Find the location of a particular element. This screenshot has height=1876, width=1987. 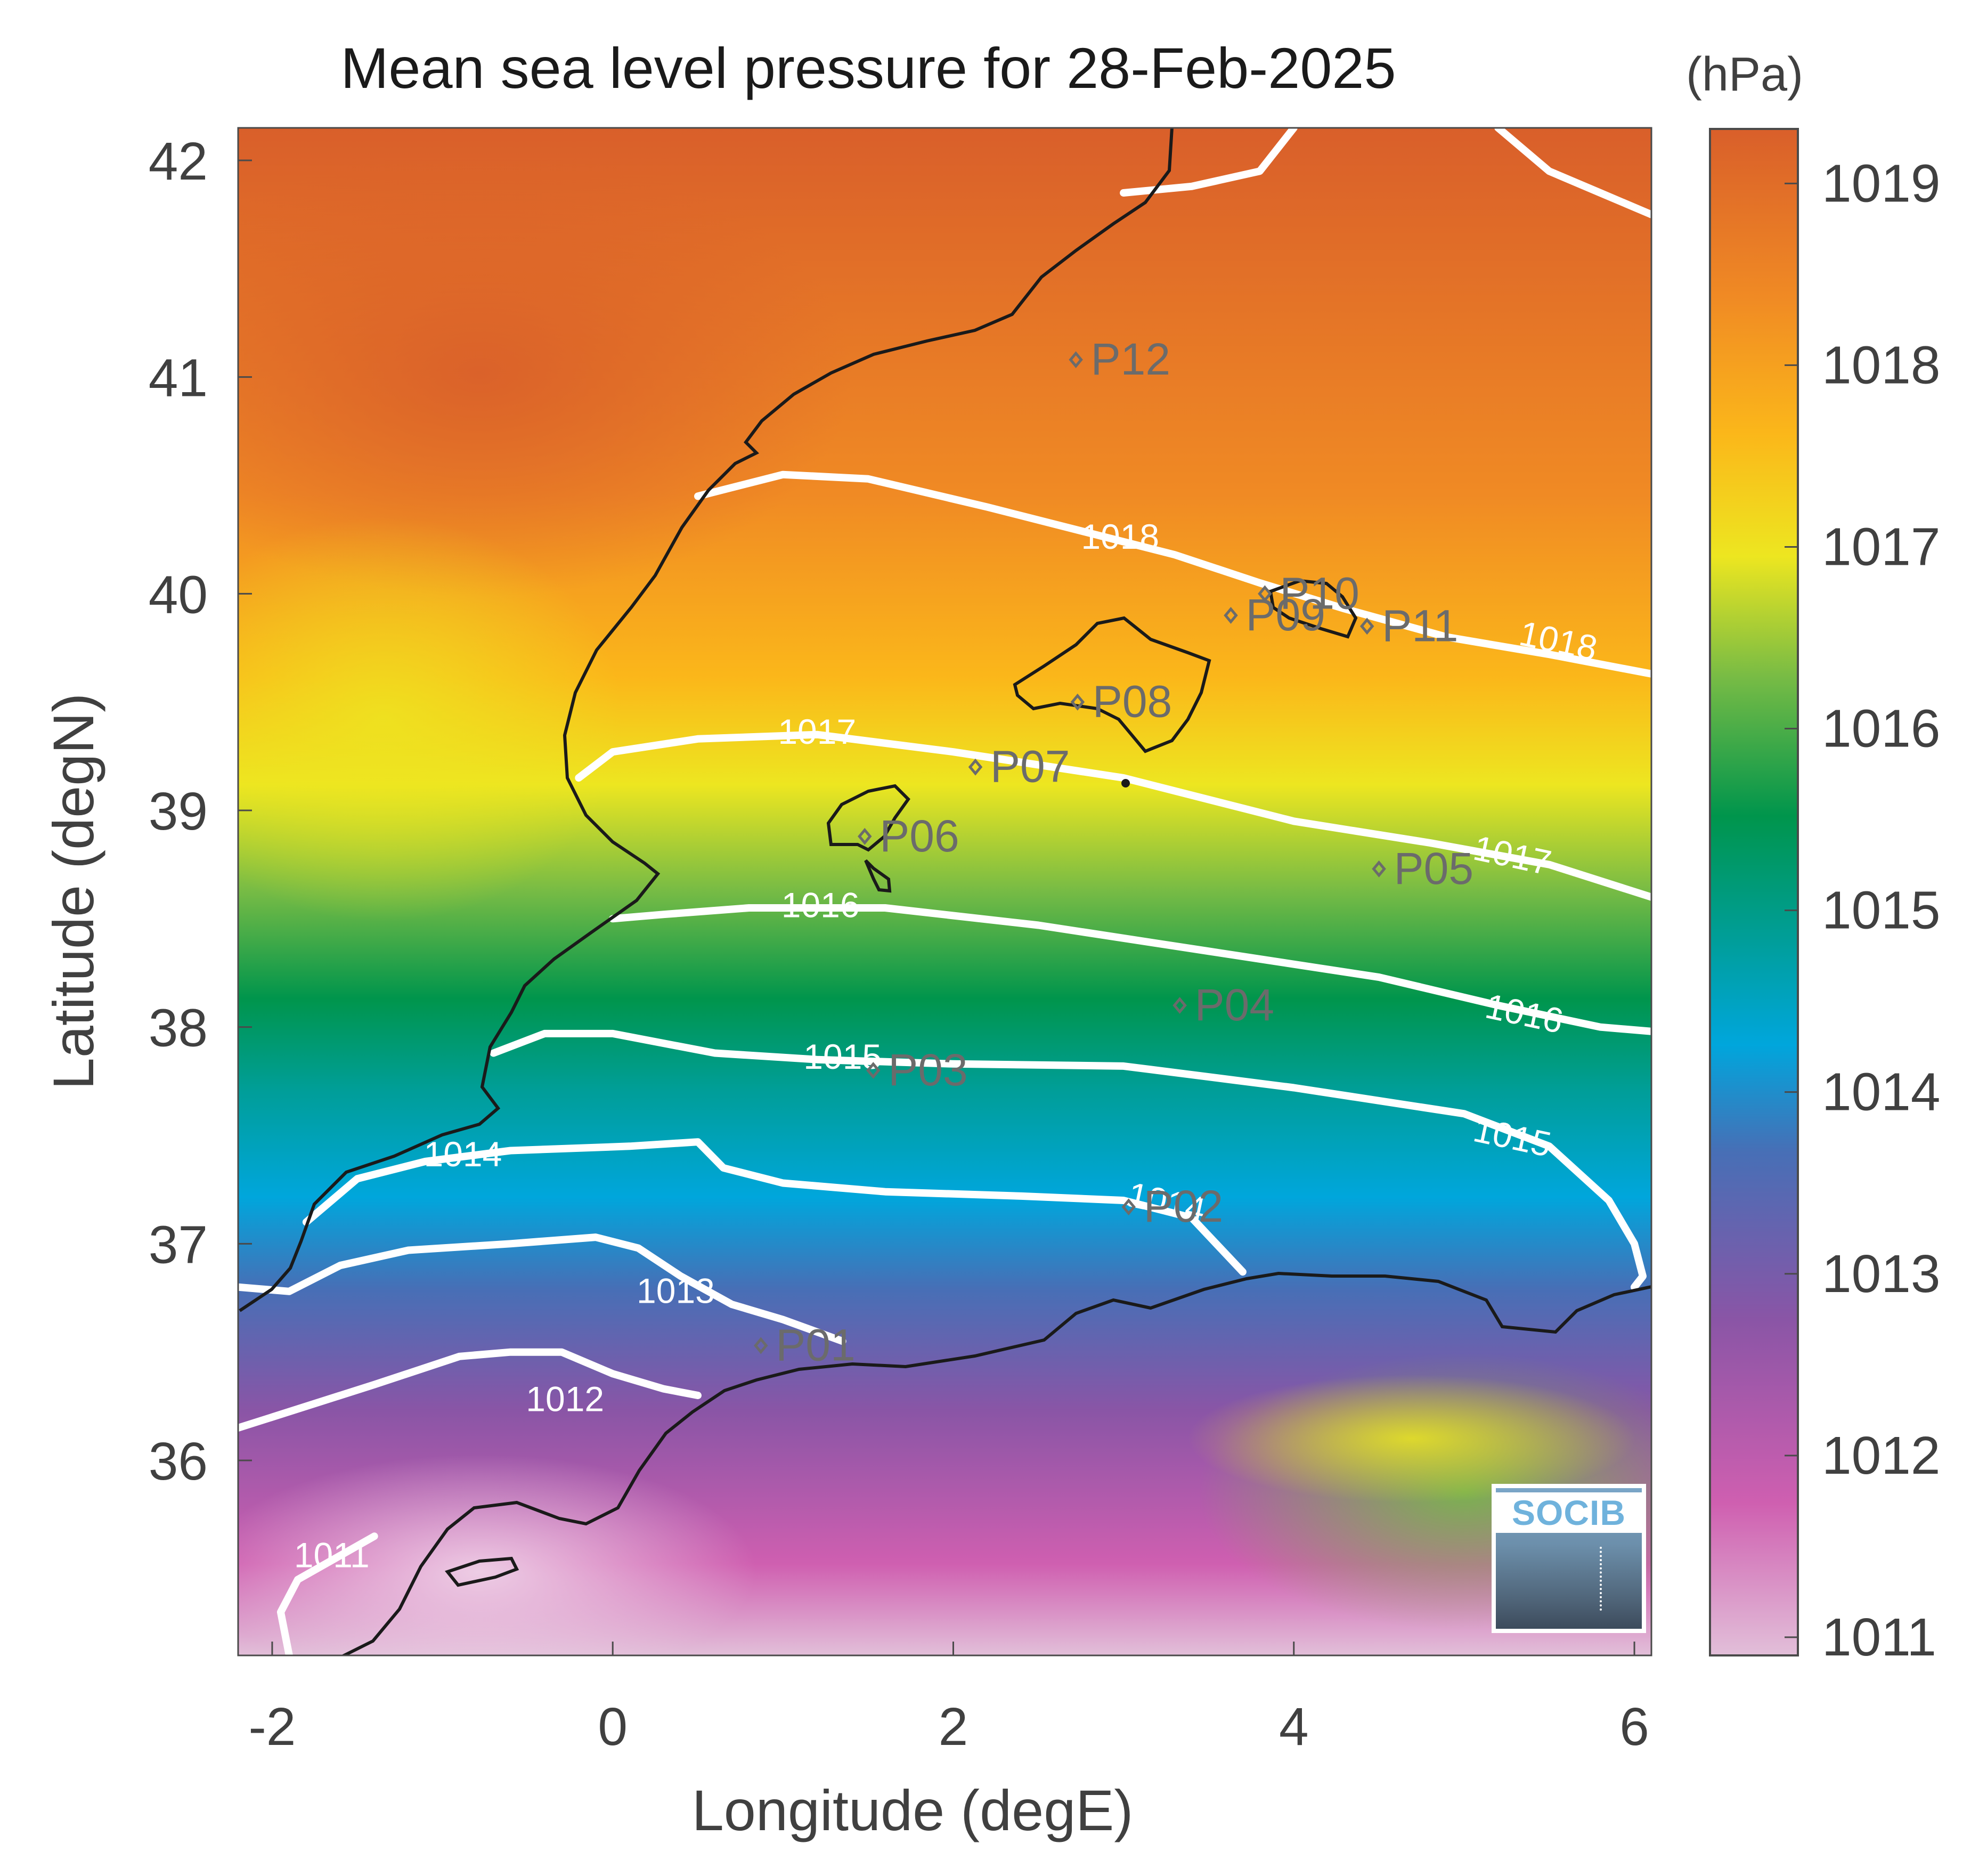

station-marker-p06 is located at coordinates (865, 836).